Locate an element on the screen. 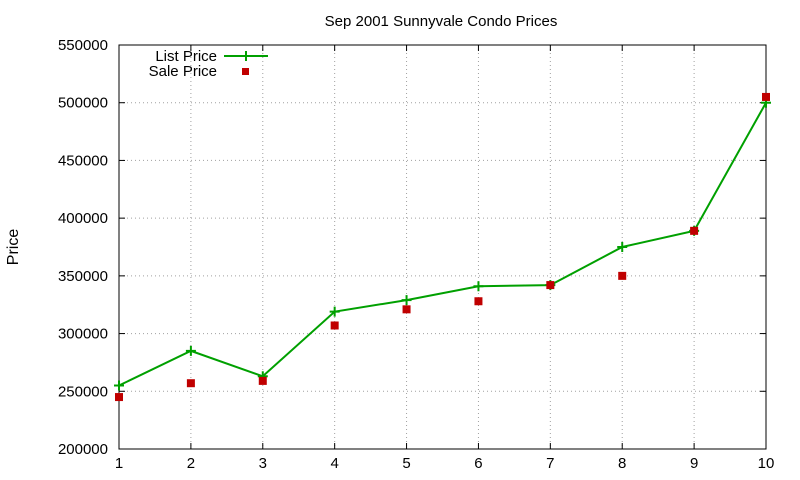 This screenshot has height=480, width=800. x-tick-label: 8 is located at coordinates (622, 463).